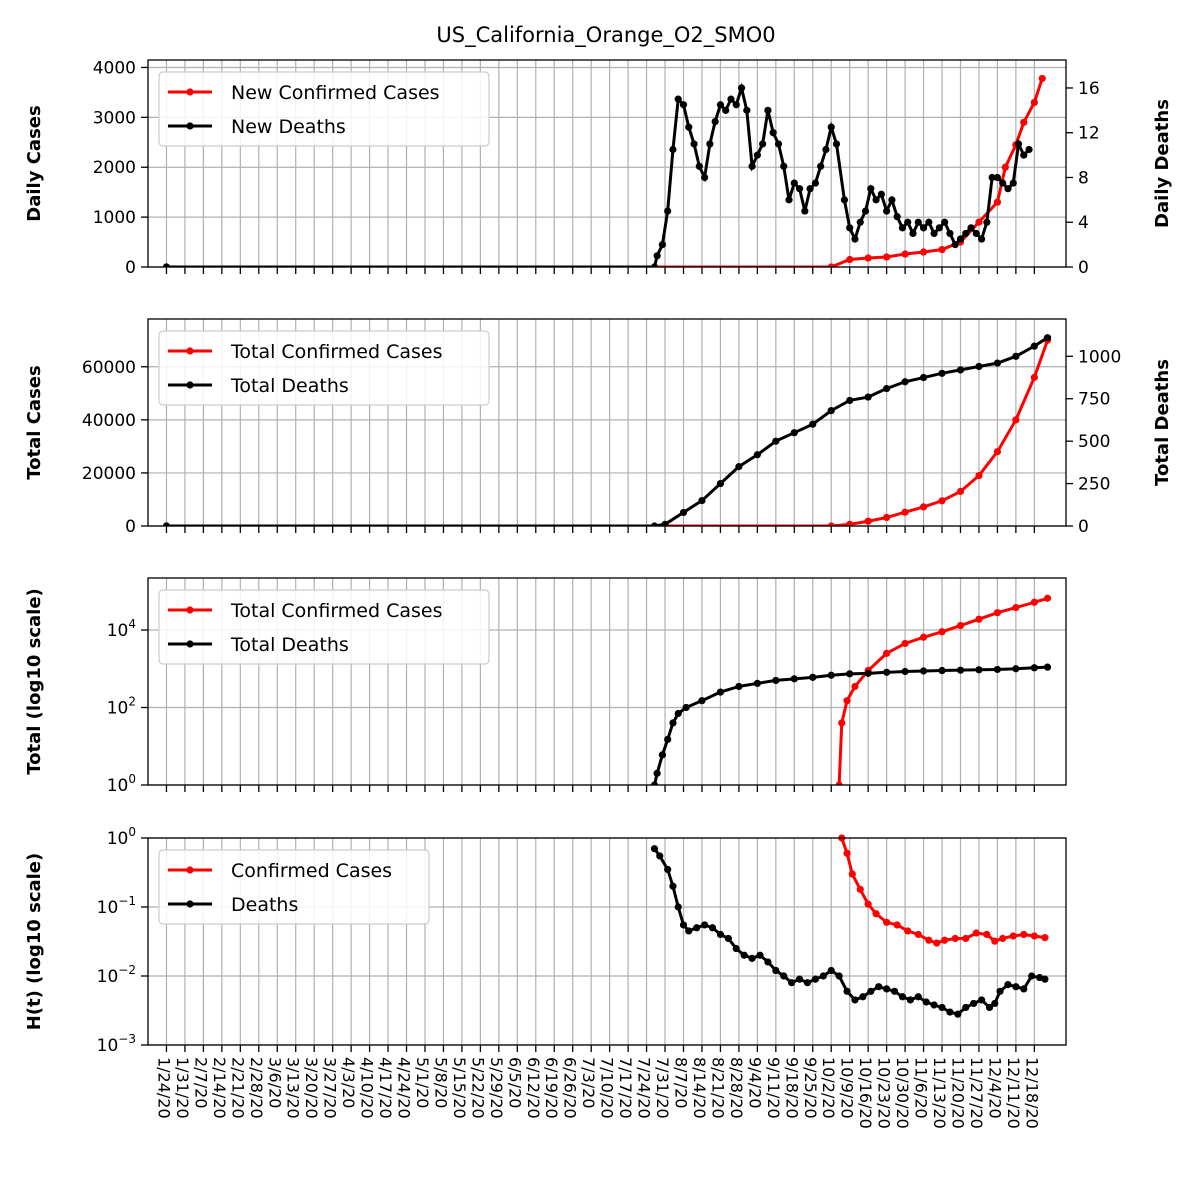  Describe the element at coordinates (1083, 178) in the screenshot. I see `y-right-tick-label: 8` at that location.